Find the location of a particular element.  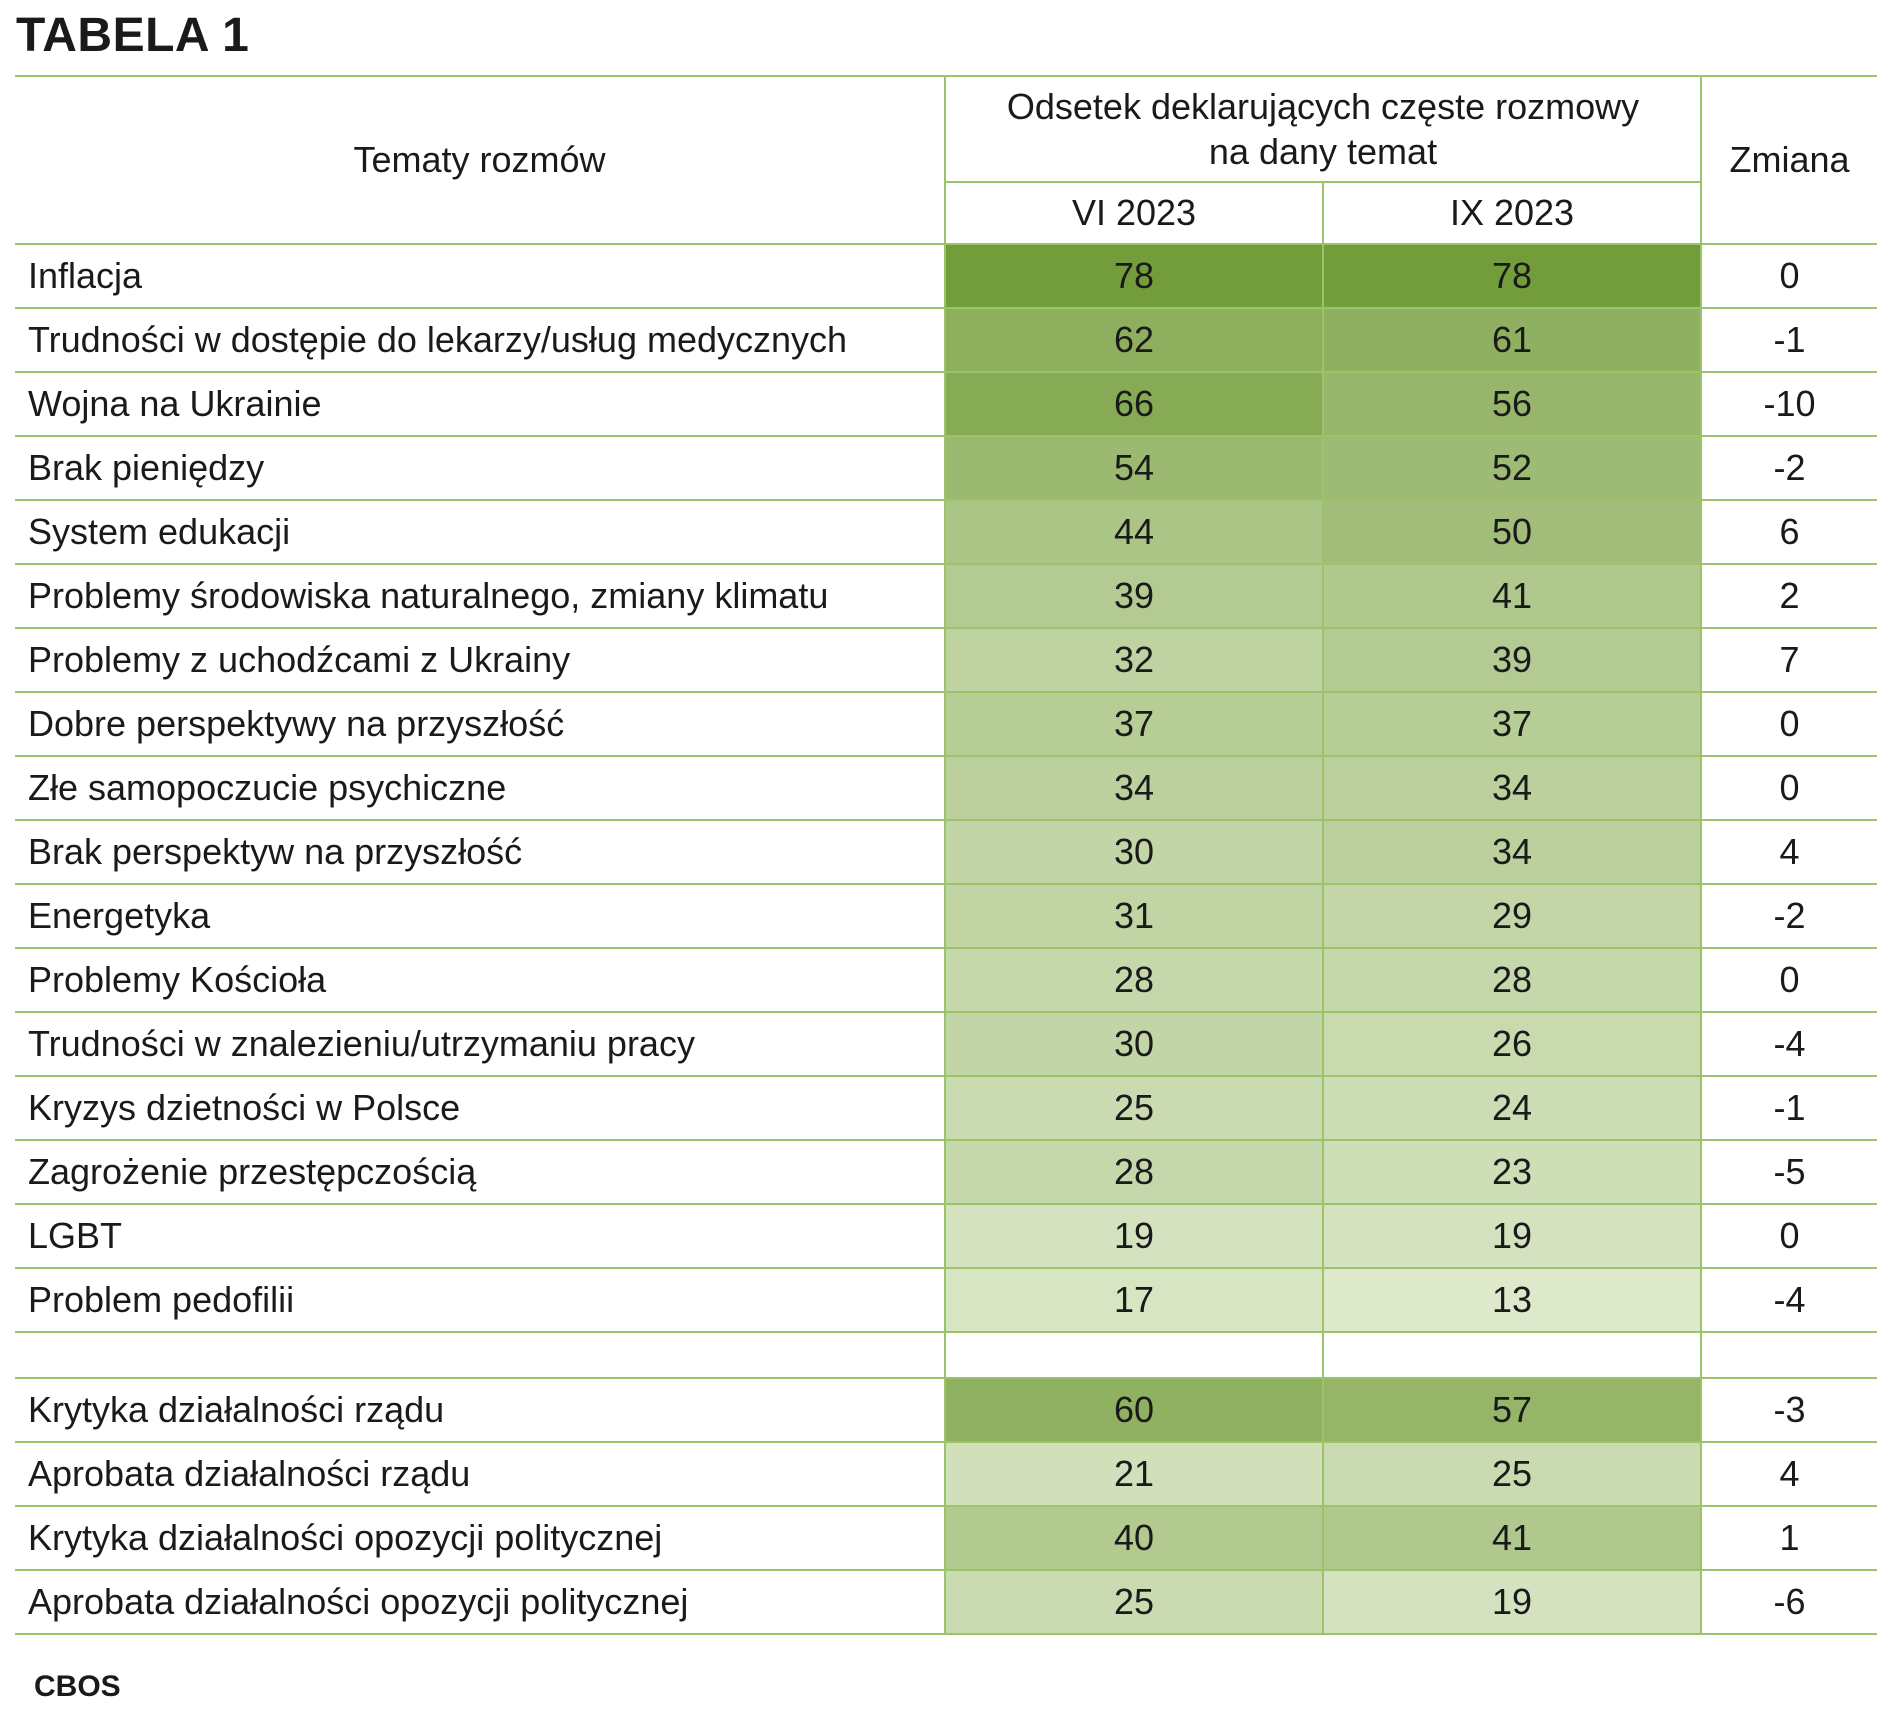

table-row: Kryzys dzietności w Polsce 25 24 -1 is located at coordinates (946, 1108).